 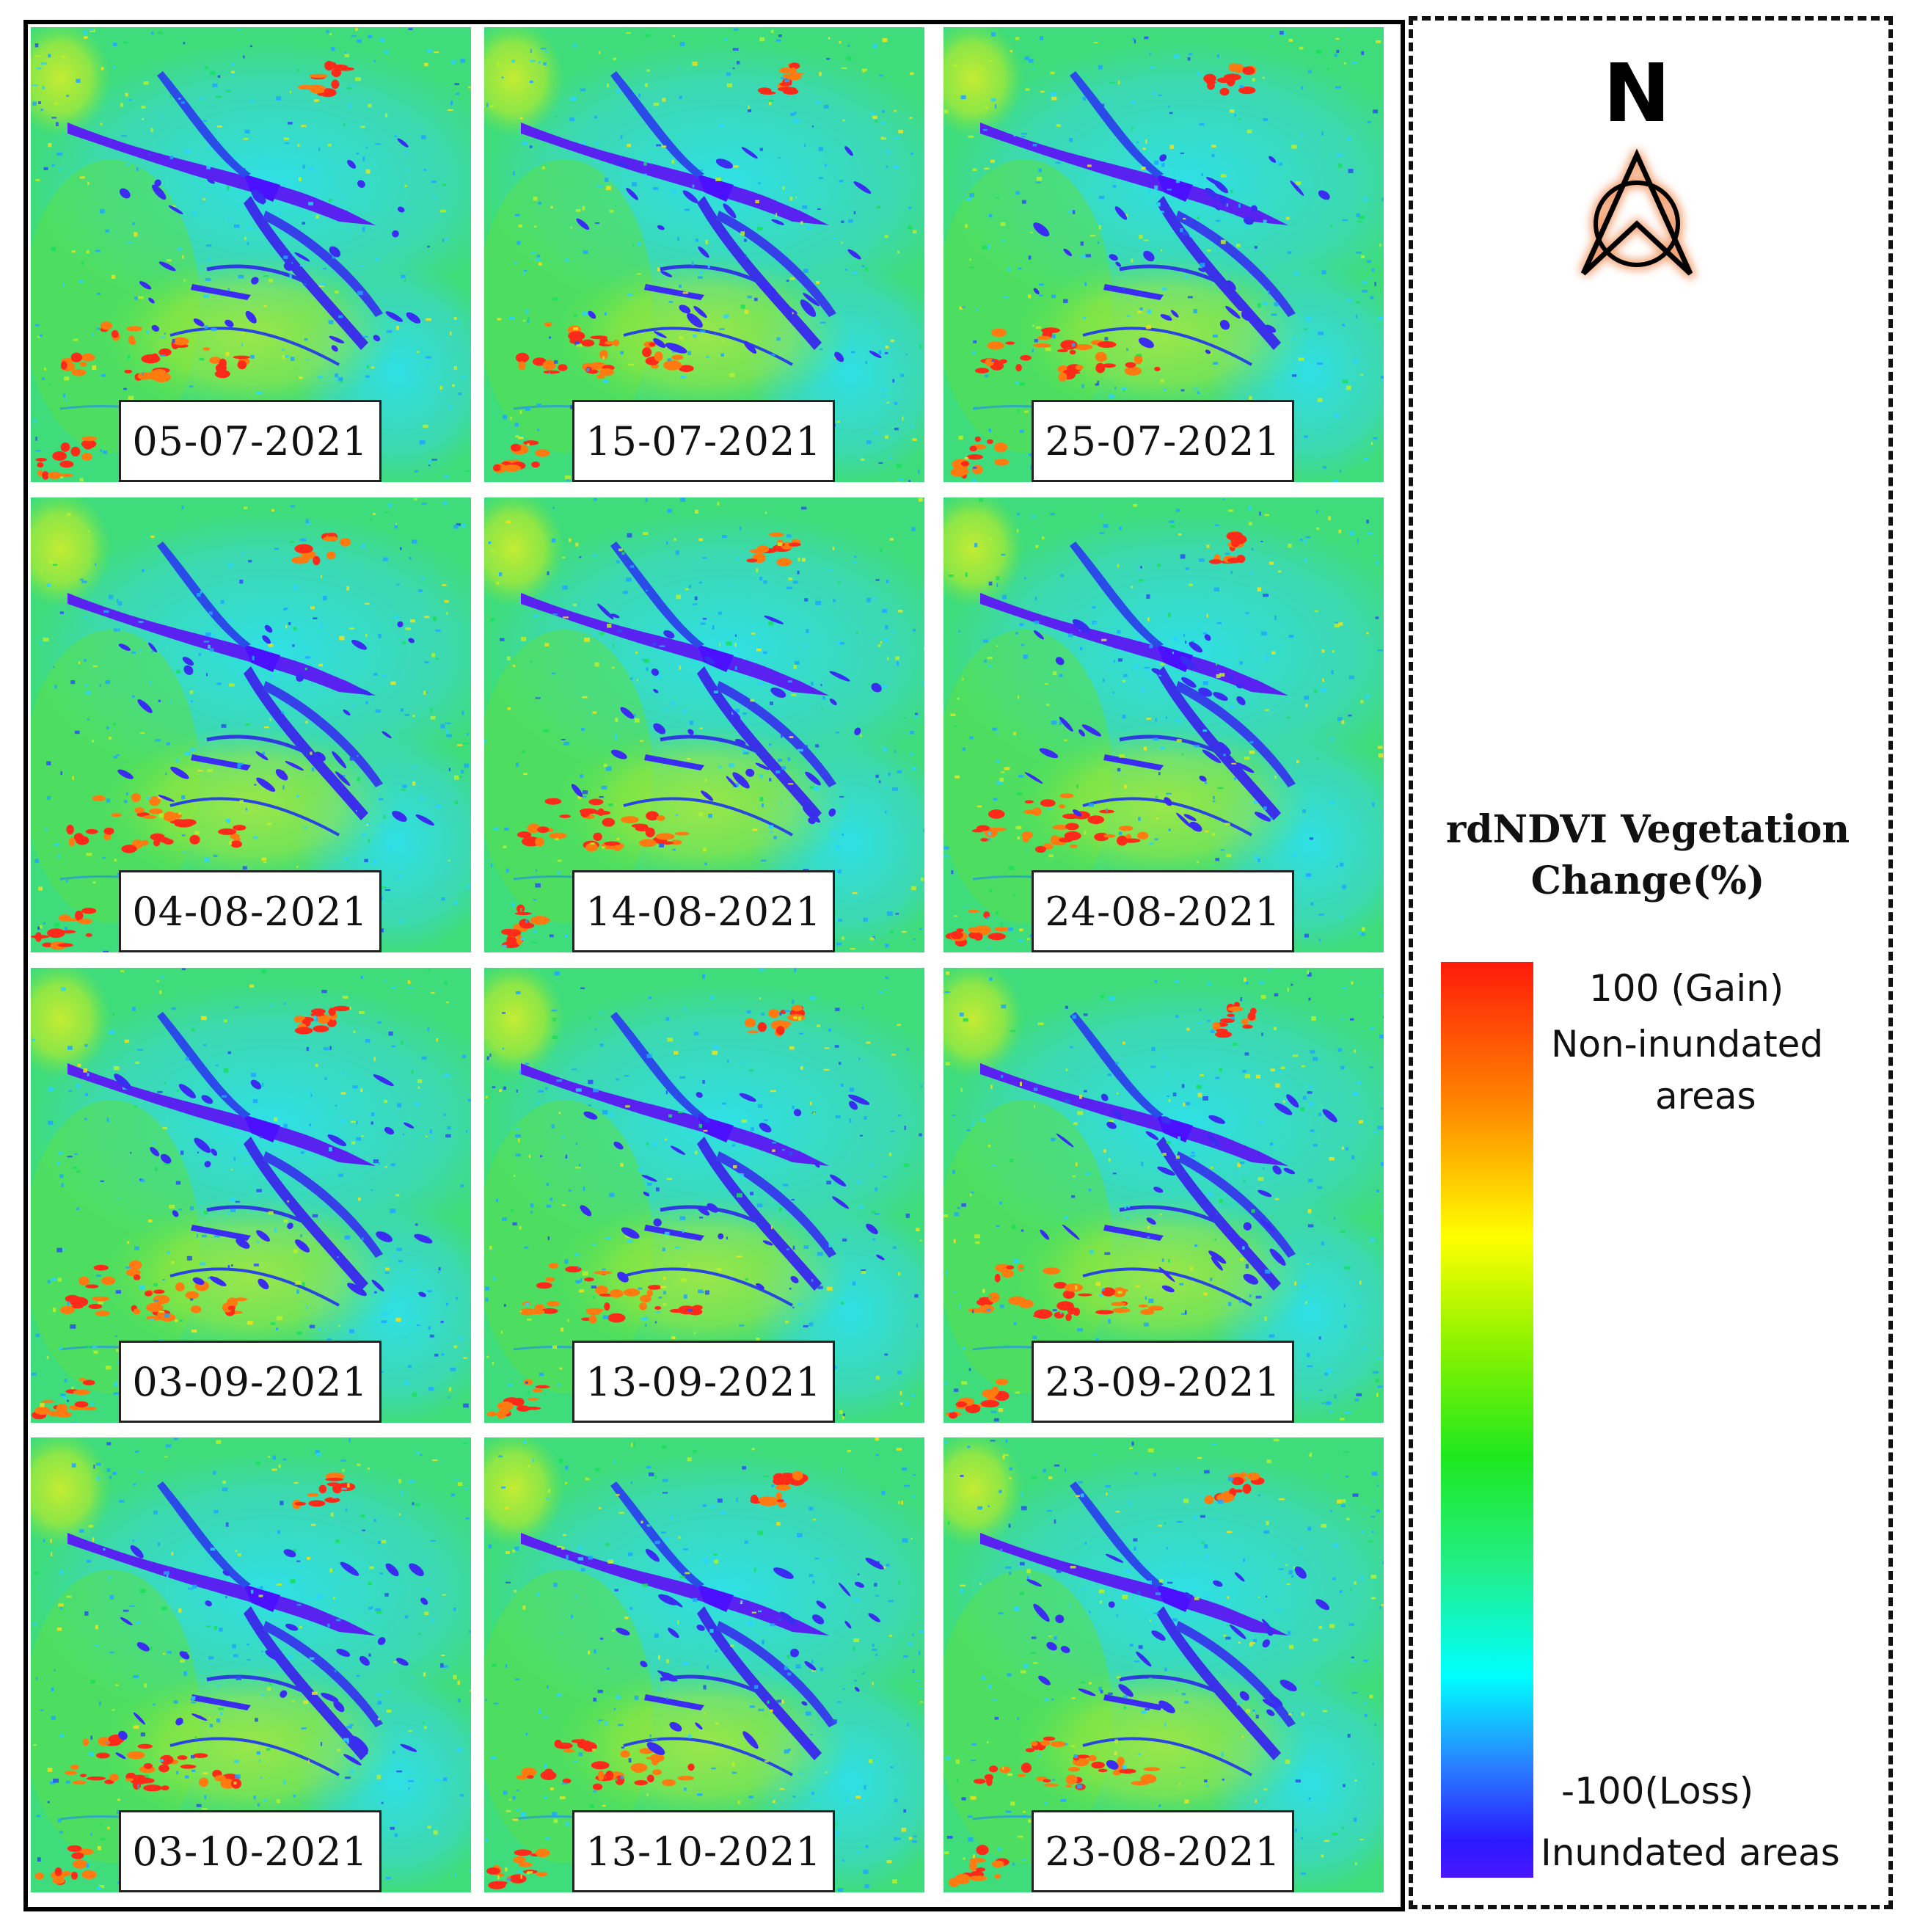 I want to click on color-ramp, so click(x=1487, y=1420).